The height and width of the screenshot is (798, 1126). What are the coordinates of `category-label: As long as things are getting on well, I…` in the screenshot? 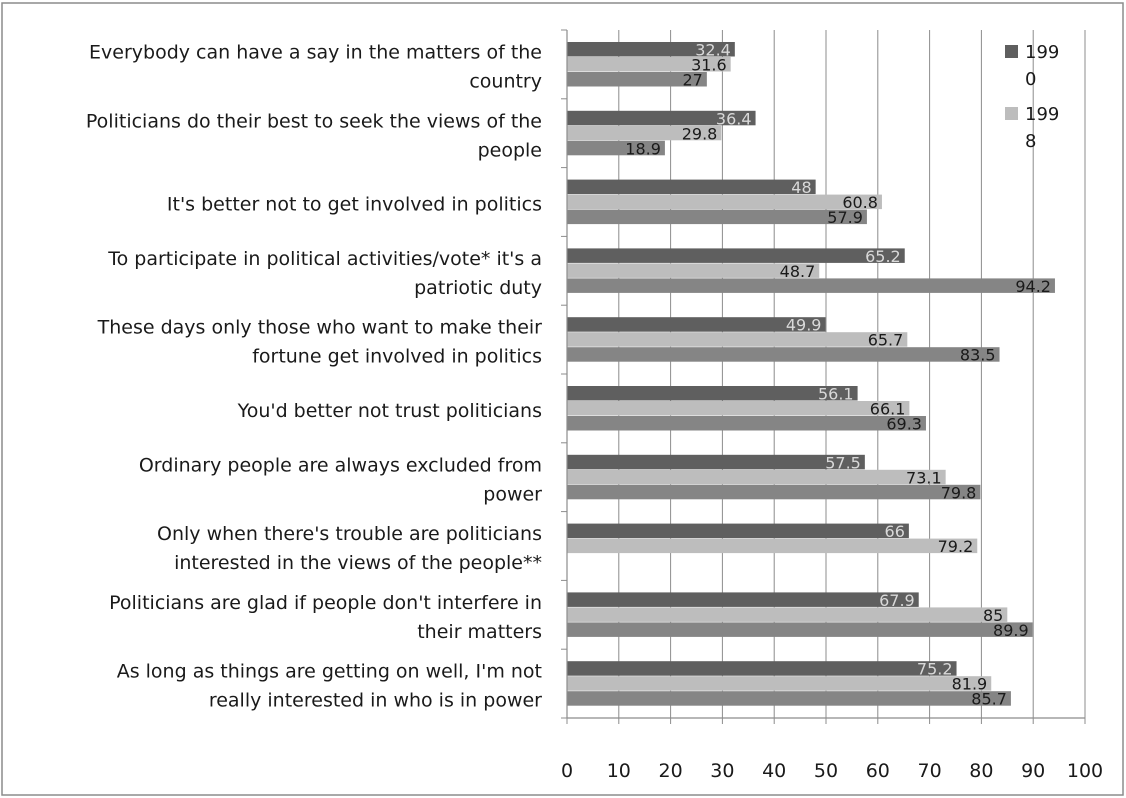 It's located at (329, 686).